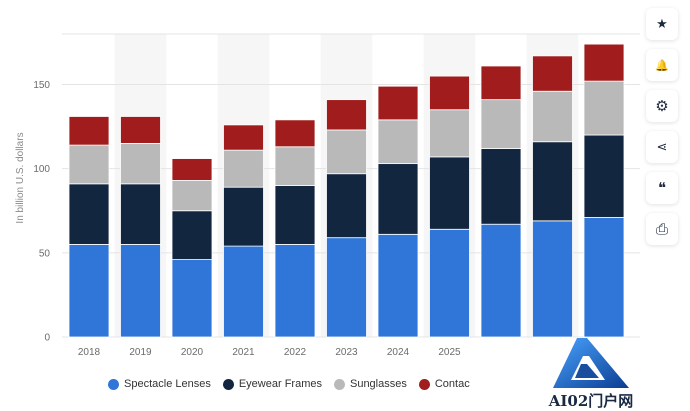 This screenshot has width=690, height=411. I want to click on bar-contac-2026, so click(501, 83).